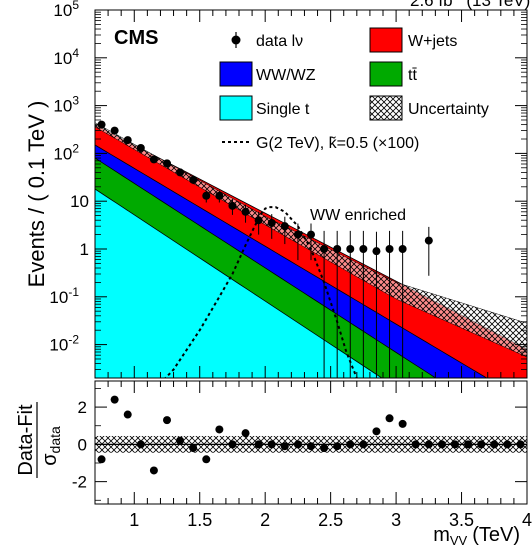  I want to click on svg-text: Data-Fit, so click(26, 440).